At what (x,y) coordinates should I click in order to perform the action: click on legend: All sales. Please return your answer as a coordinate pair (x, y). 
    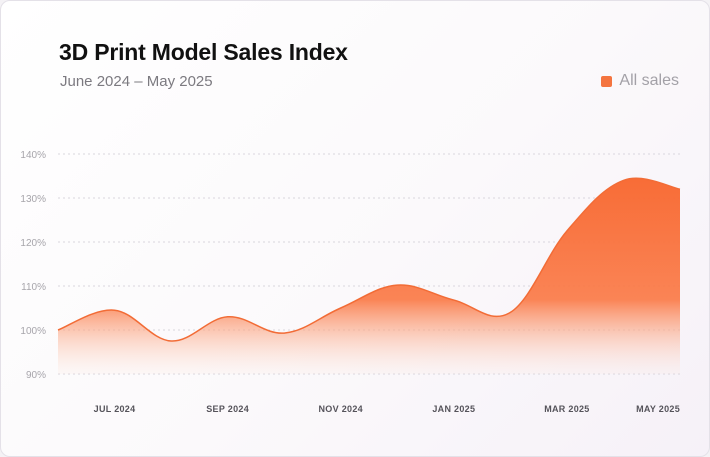
    Looking at the image, I should click on (640, 81).